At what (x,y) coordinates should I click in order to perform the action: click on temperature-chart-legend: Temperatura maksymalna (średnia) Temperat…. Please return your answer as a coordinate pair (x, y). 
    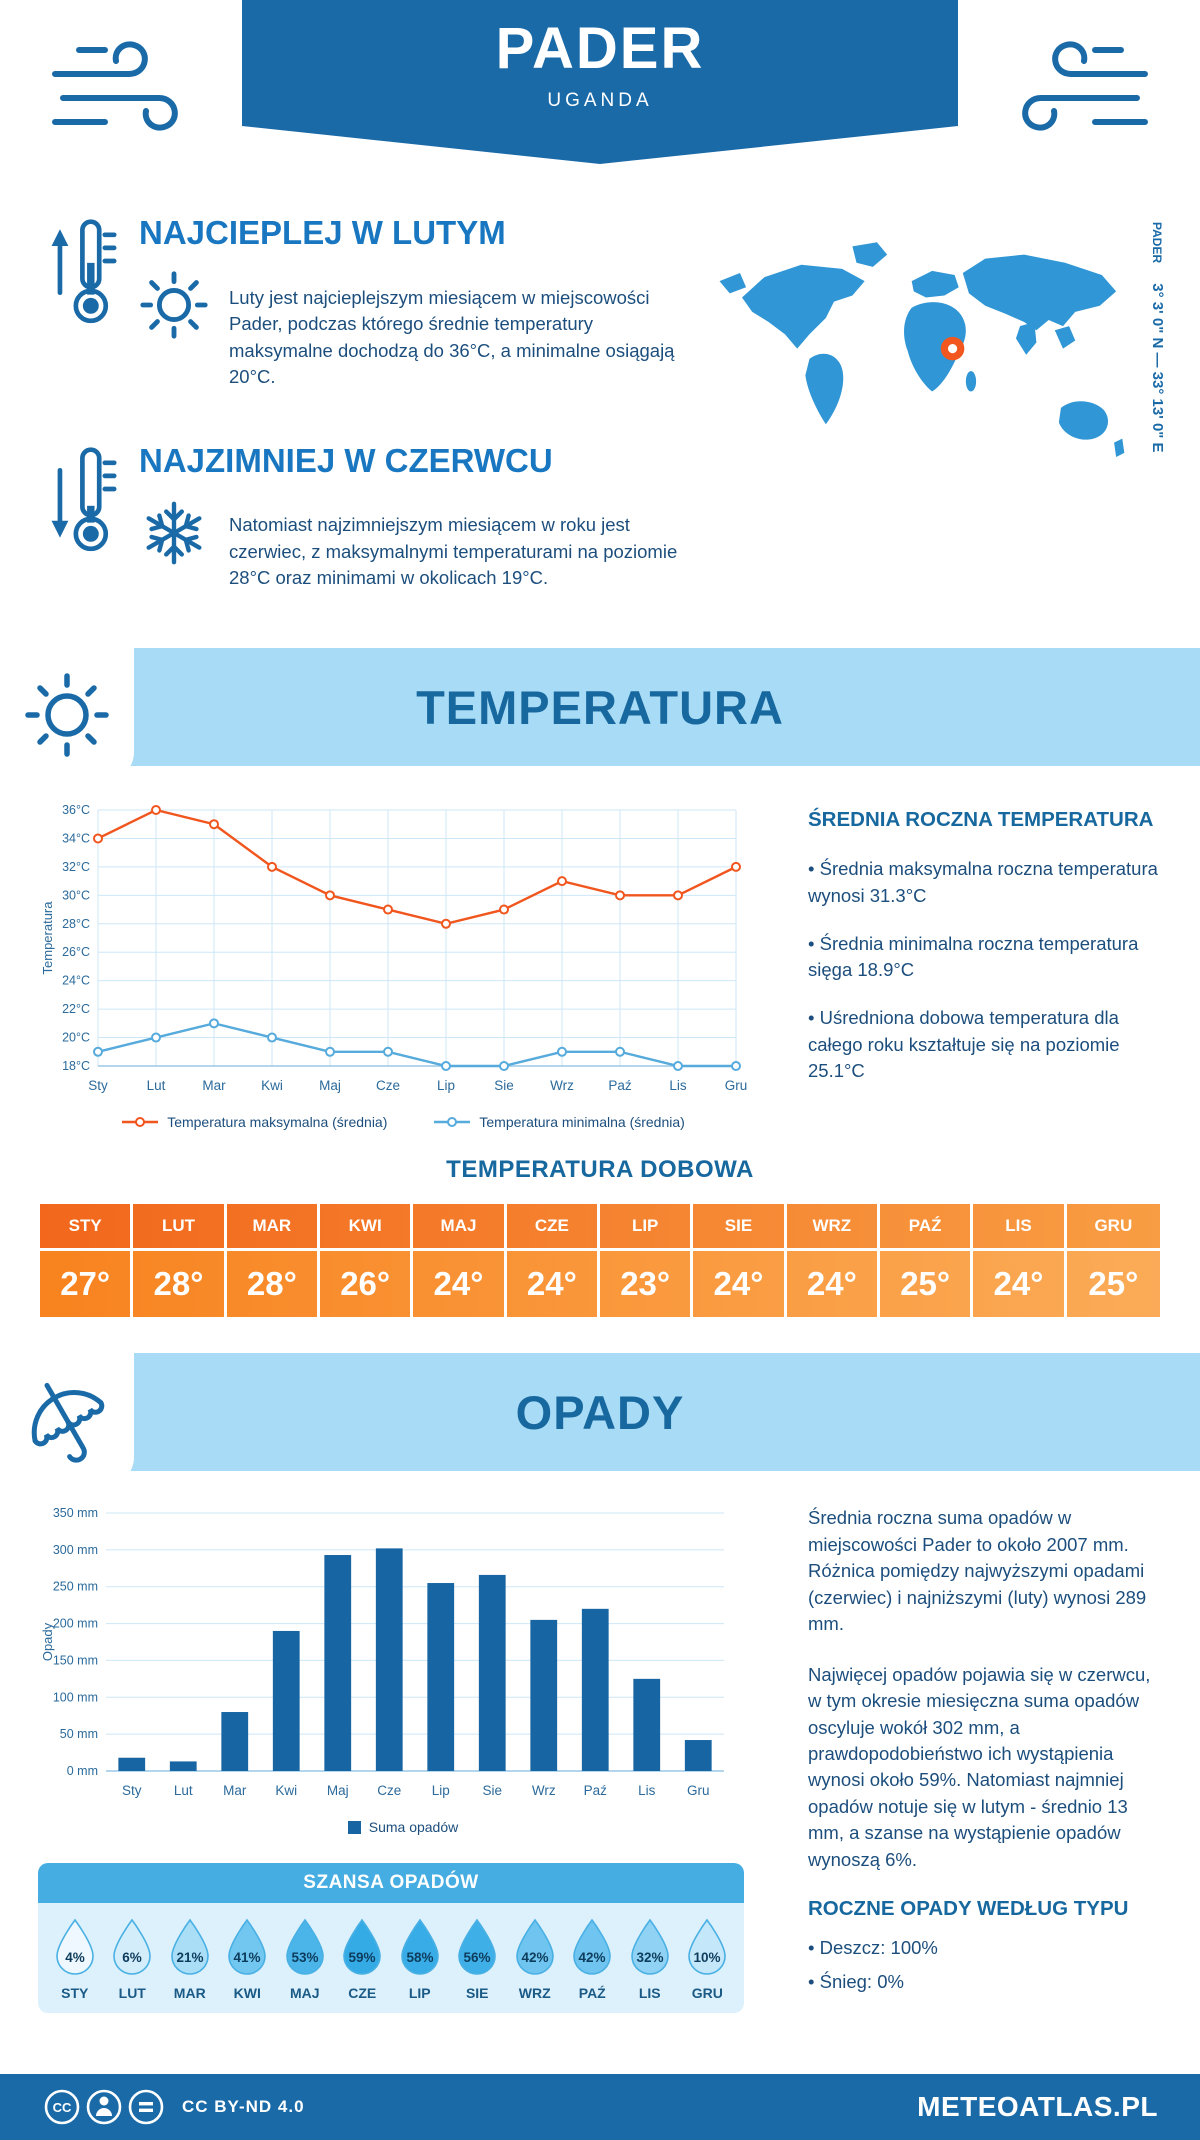
    Looking at the image, I should click on (403, 1122).